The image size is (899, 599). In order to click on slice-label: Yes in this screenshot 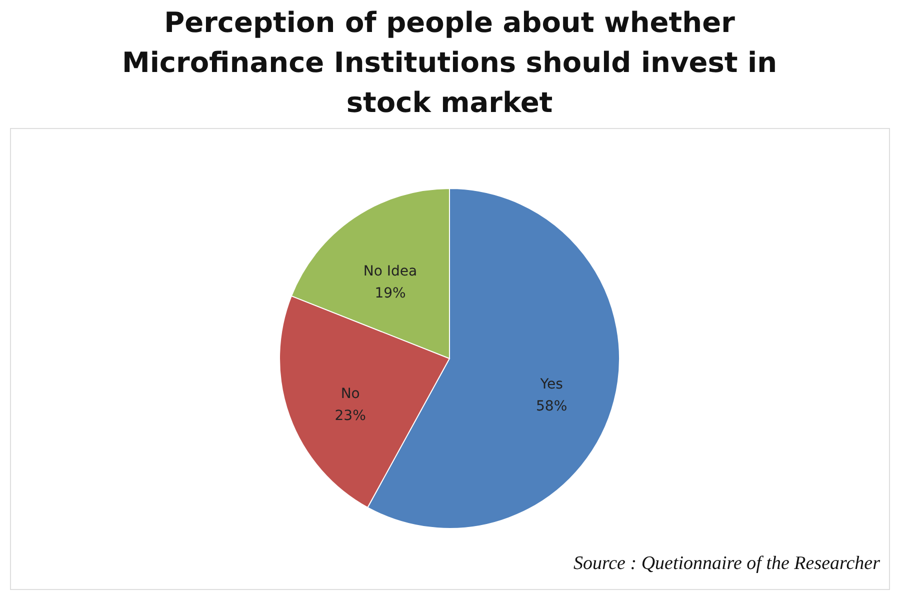, I will do `click(551, 384)`.